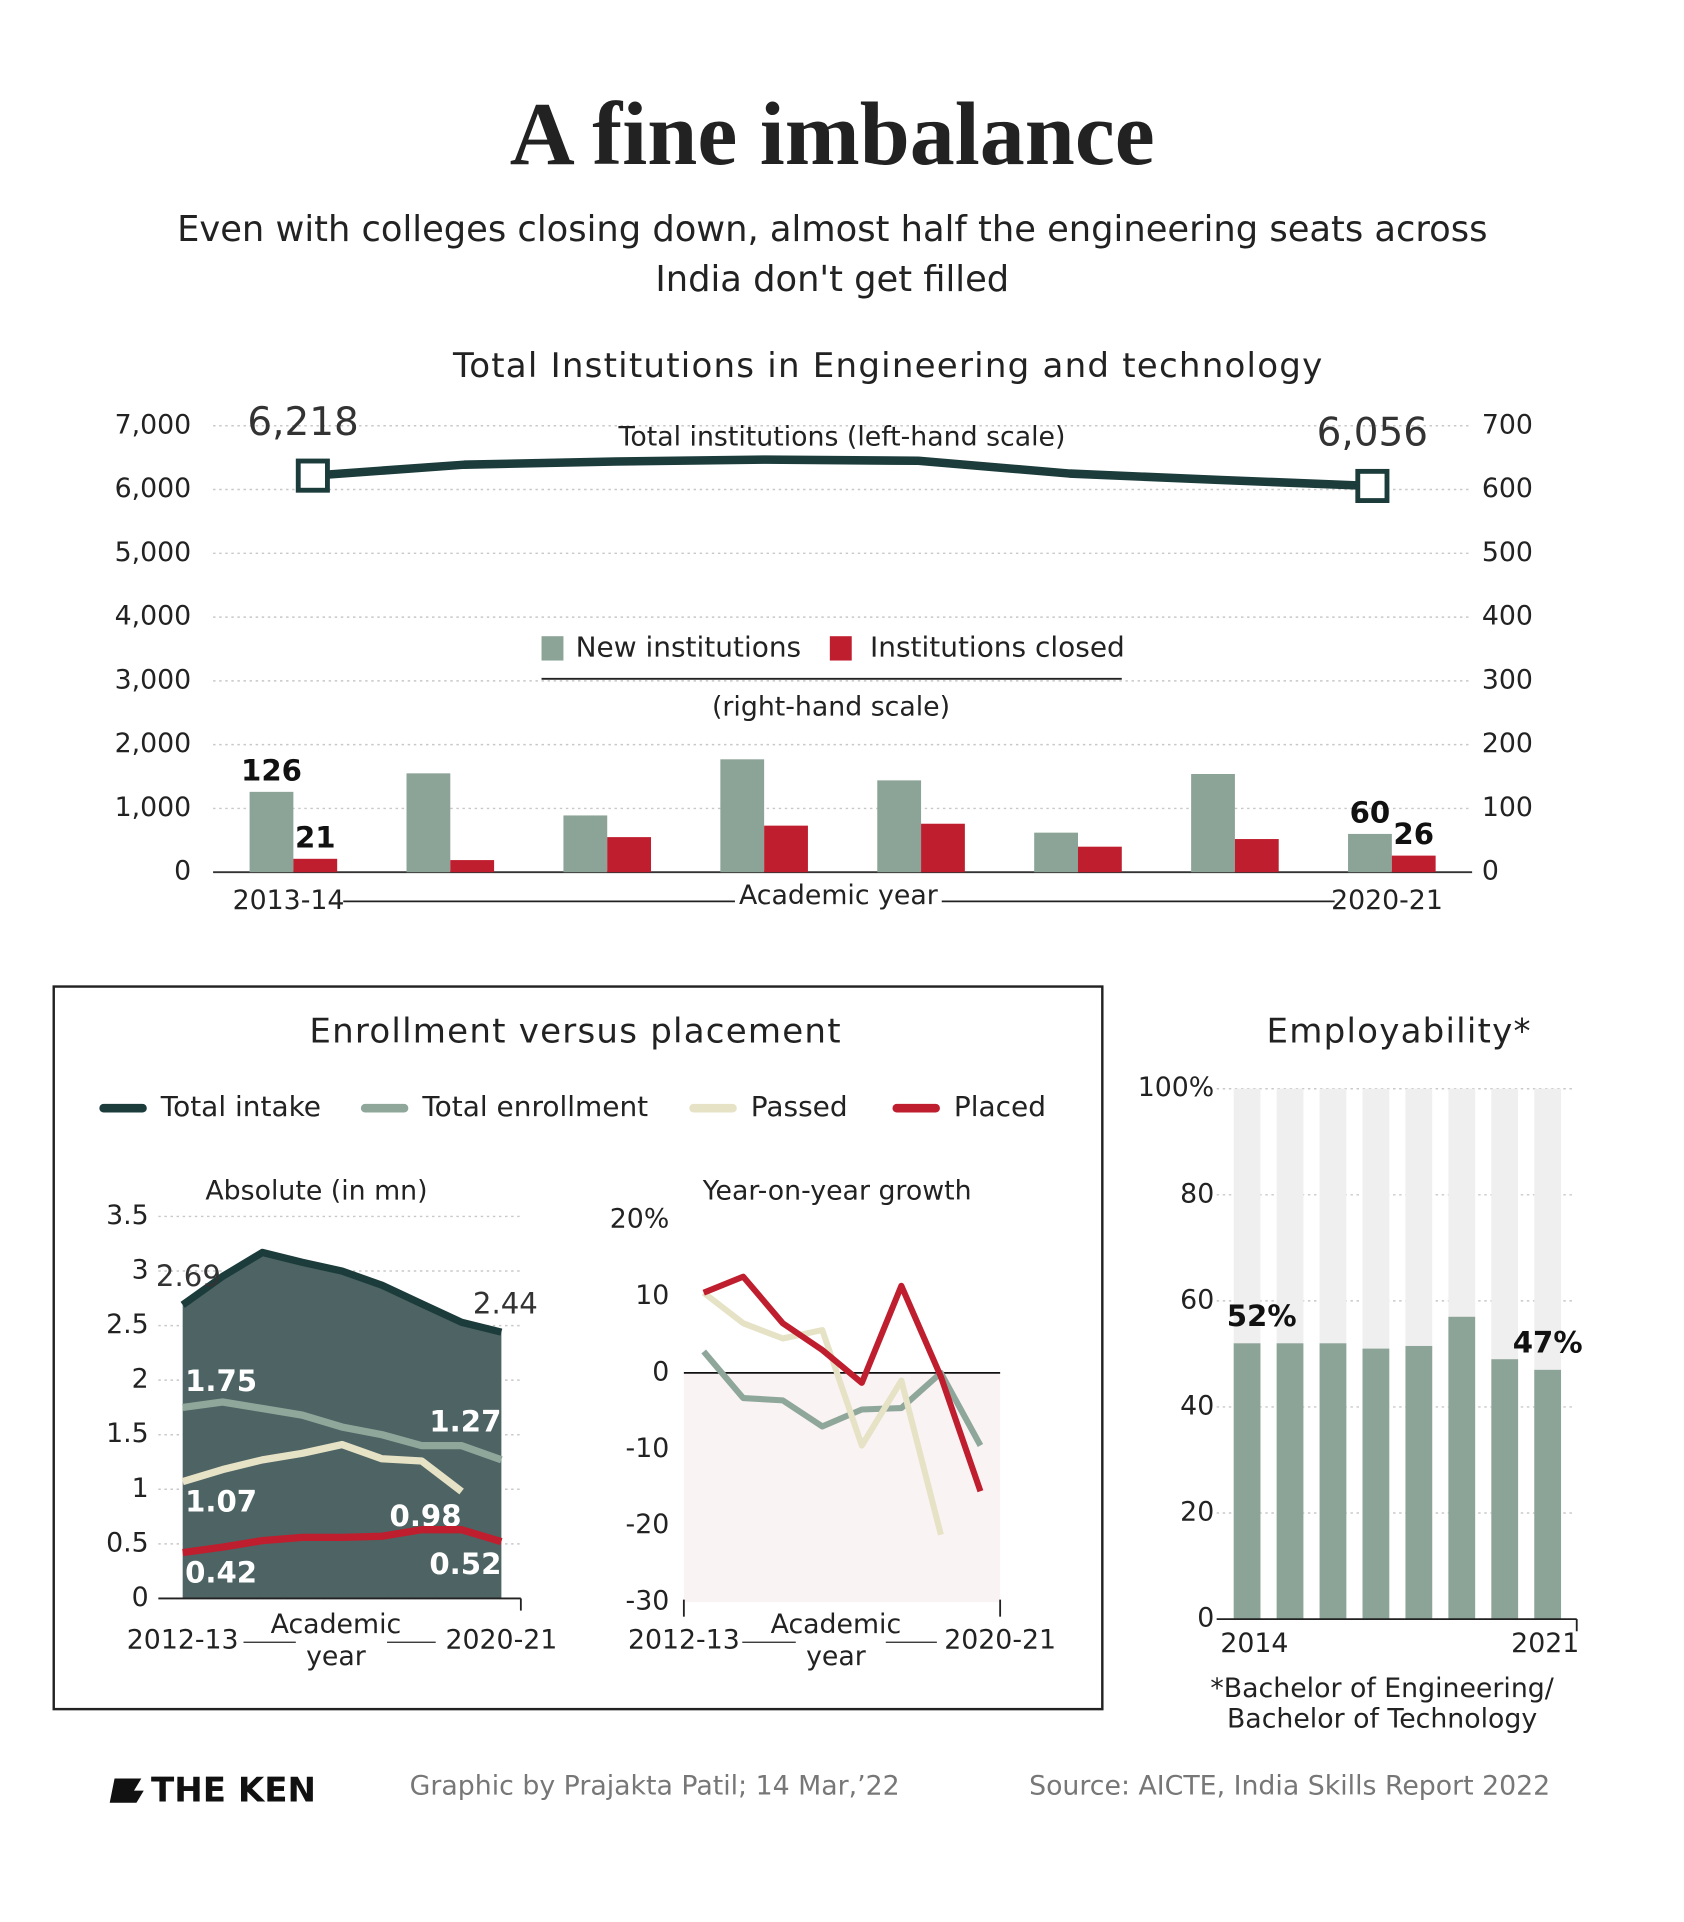 The image size is (1684, 1922). What do you see at coordinates (316, 1191) in the screenshot?
I see `chart-title: Absolute (in mn)` at bounding box center [316, 1191].